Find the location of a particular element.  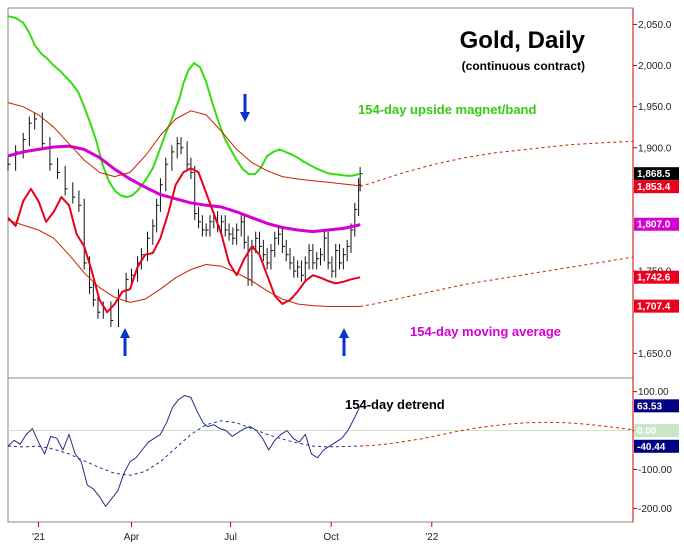

series-cycle-upper-projection is located at coordinates (496, 163).